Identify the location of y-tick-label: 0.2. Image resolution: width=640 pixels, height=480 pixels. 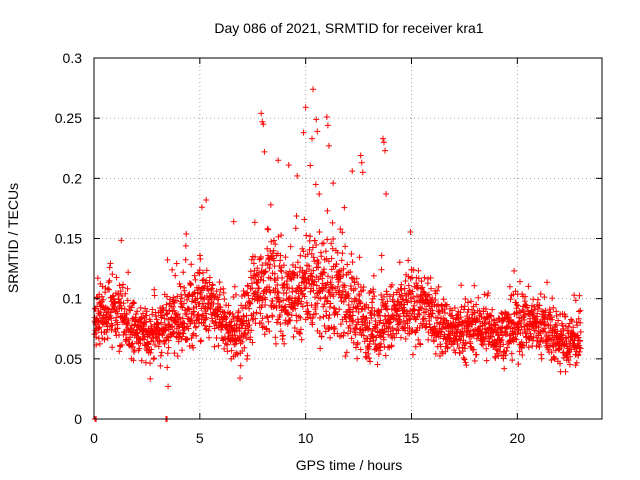
(73, 178).